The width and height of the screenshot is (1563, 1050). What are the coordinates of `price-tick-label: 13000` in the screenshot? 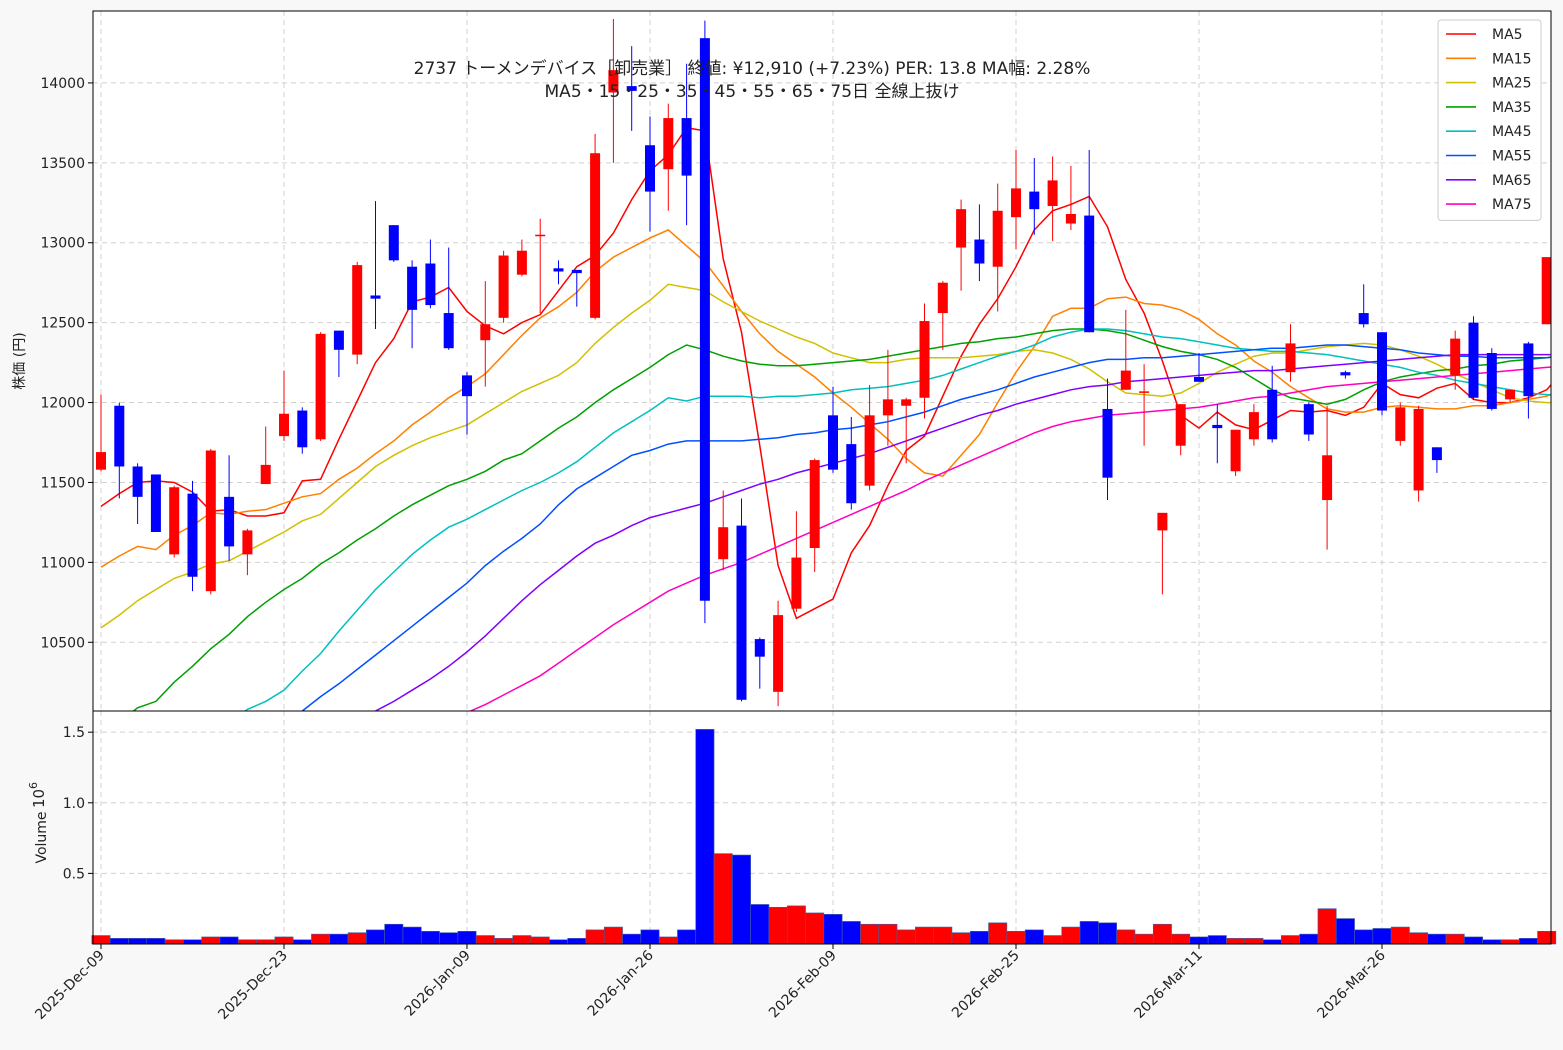 It's located at (62, 244).